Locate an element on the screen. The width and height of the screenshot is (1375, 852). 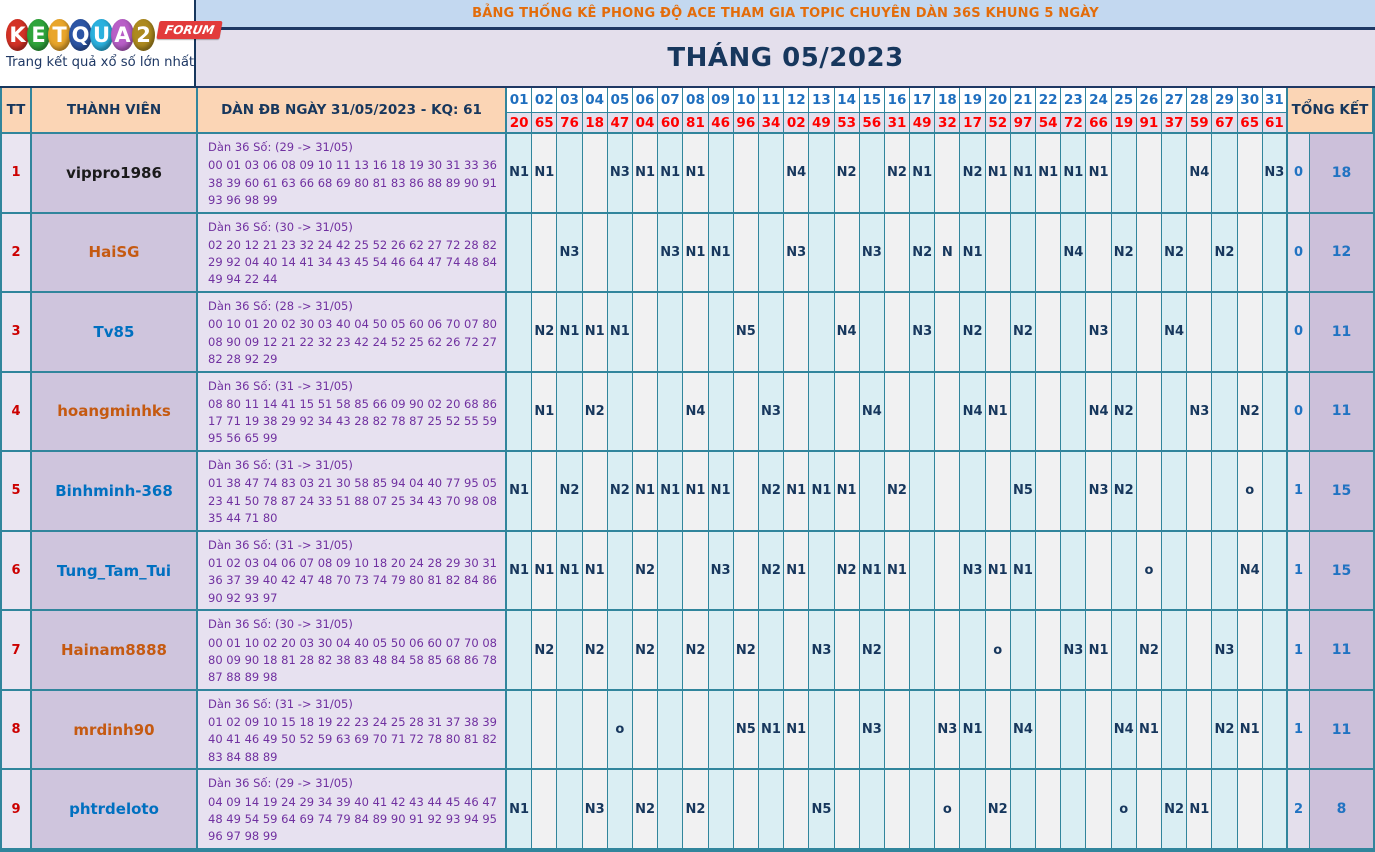
mark-cell: N5 is located at coordinates (746, 730).